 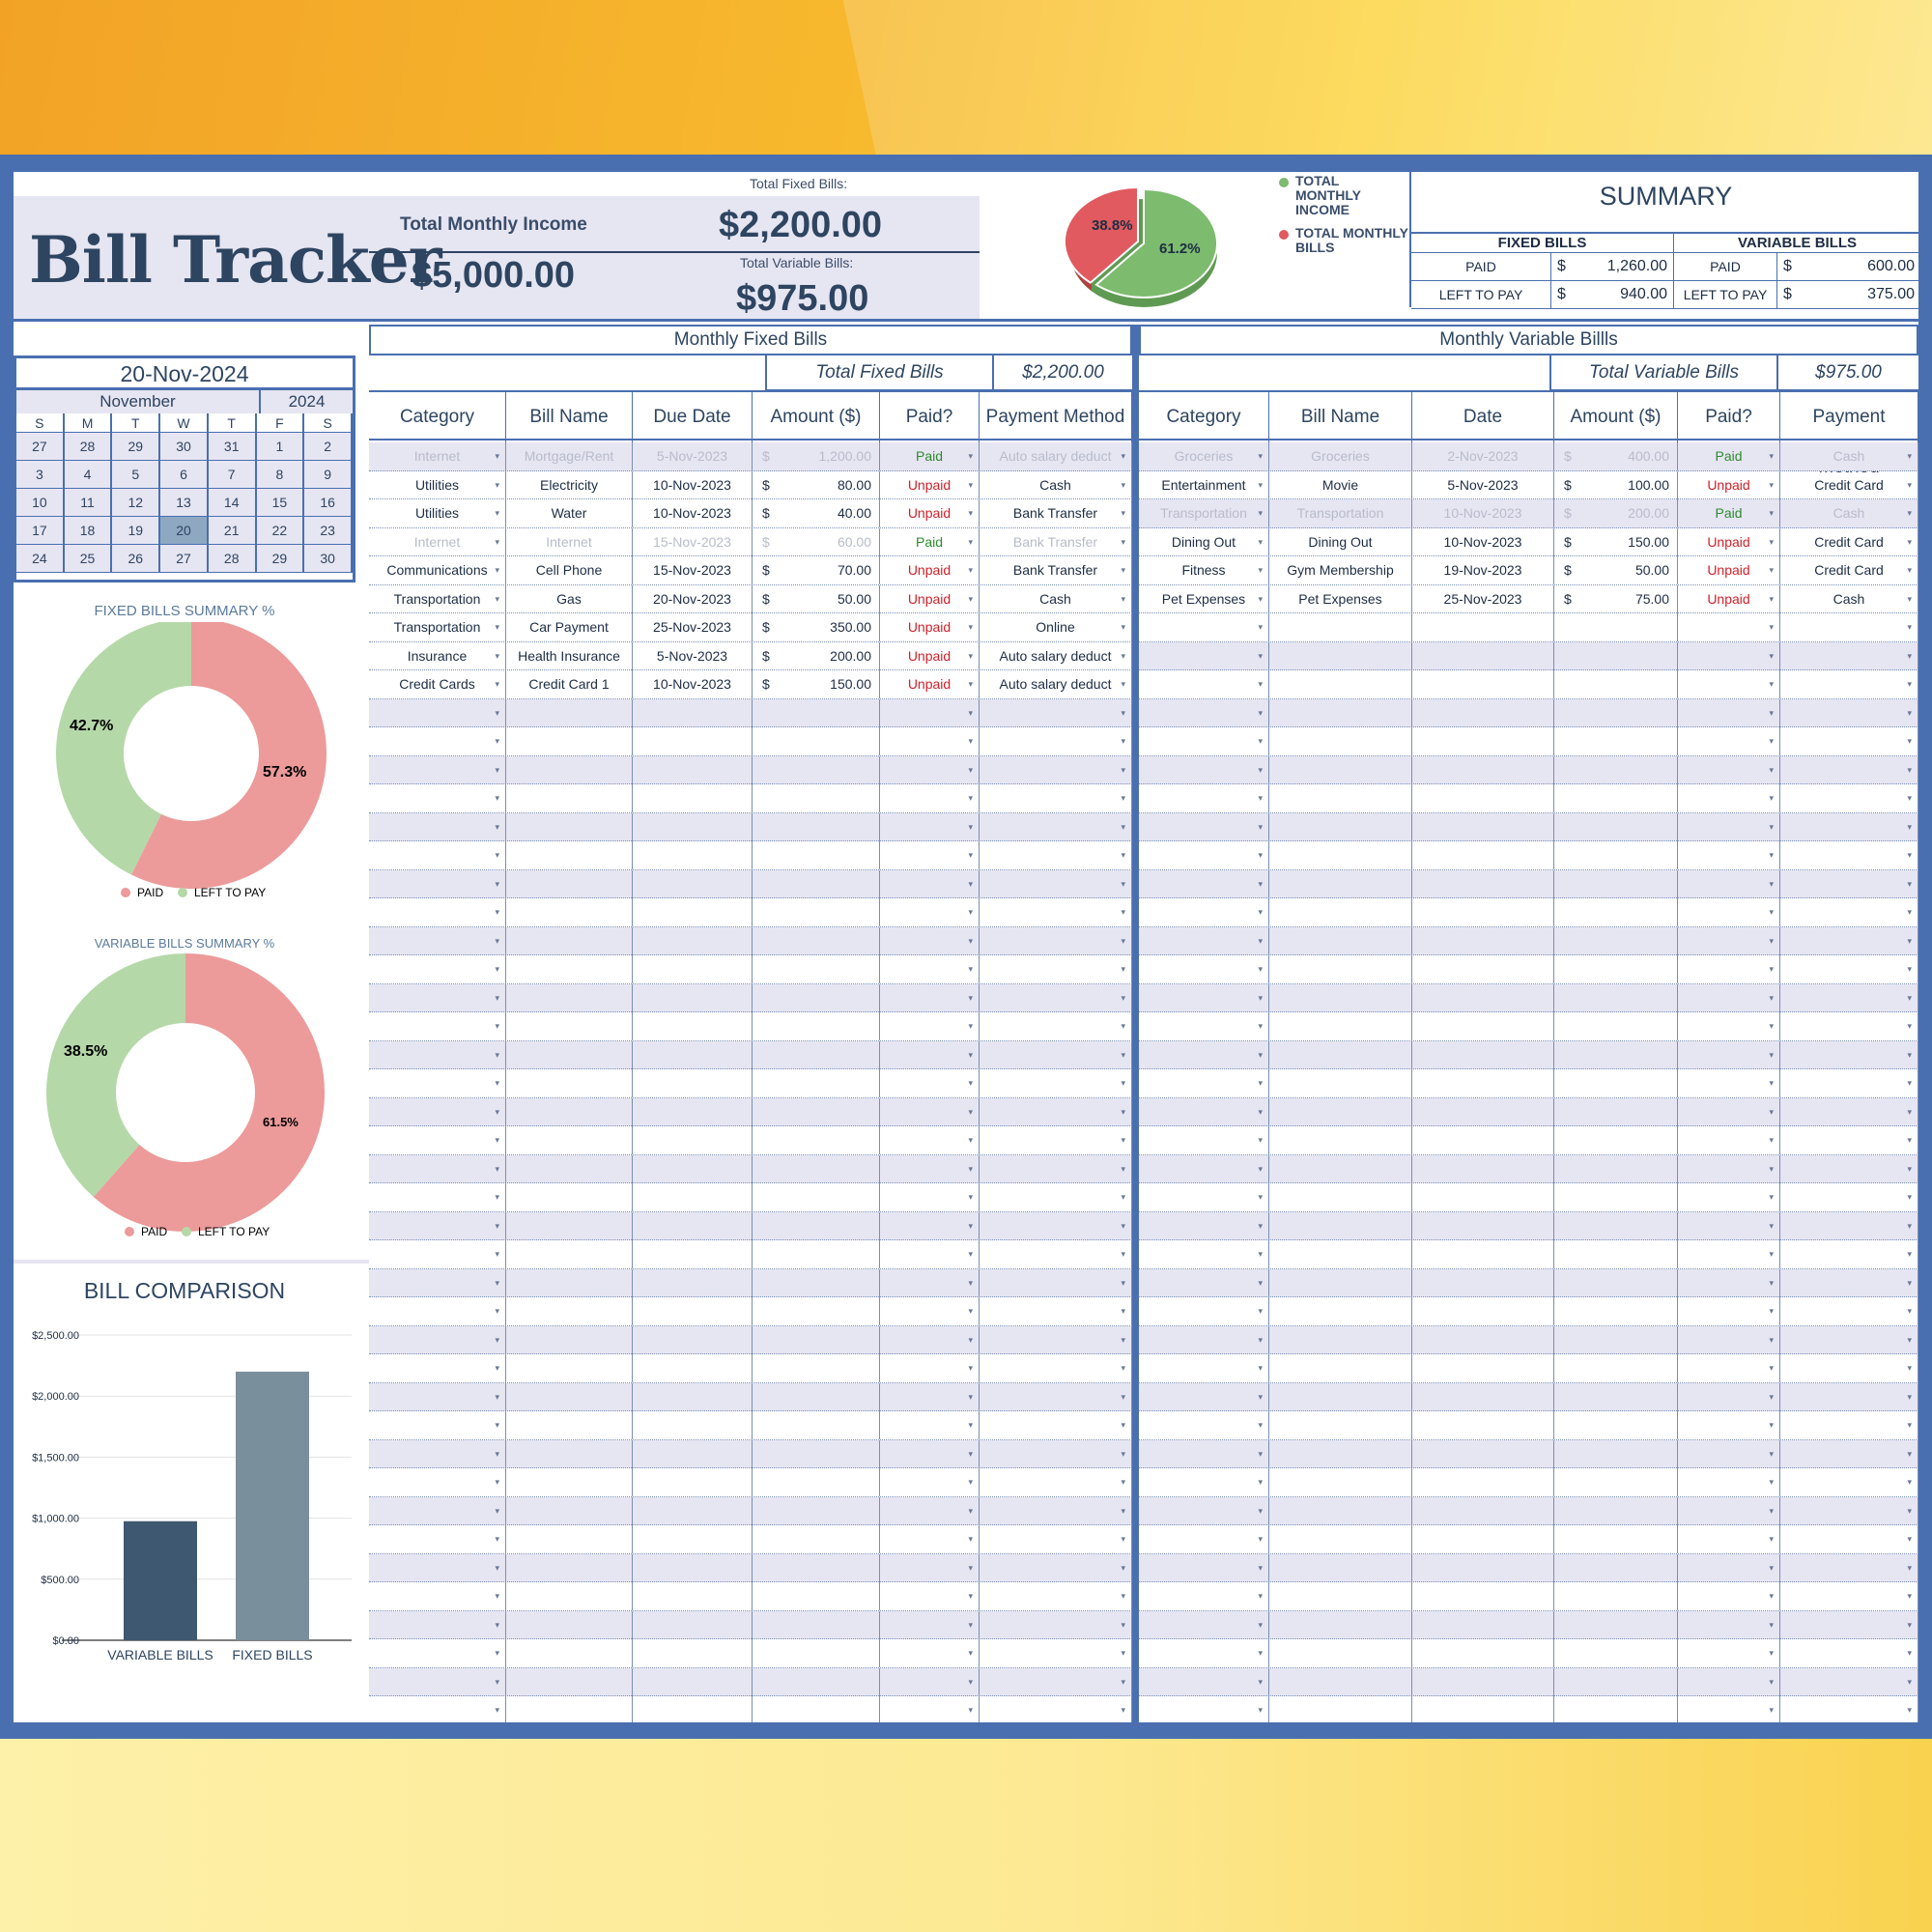 I want to click on column-header: Due Date, so click(x=693, y=417).